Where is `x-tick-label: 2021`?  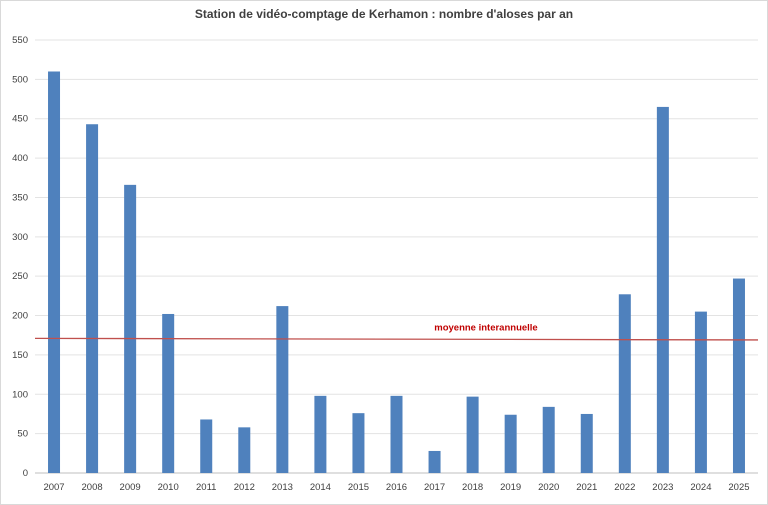
x-tick-label: 2021 is located at coordinates (586, 487).